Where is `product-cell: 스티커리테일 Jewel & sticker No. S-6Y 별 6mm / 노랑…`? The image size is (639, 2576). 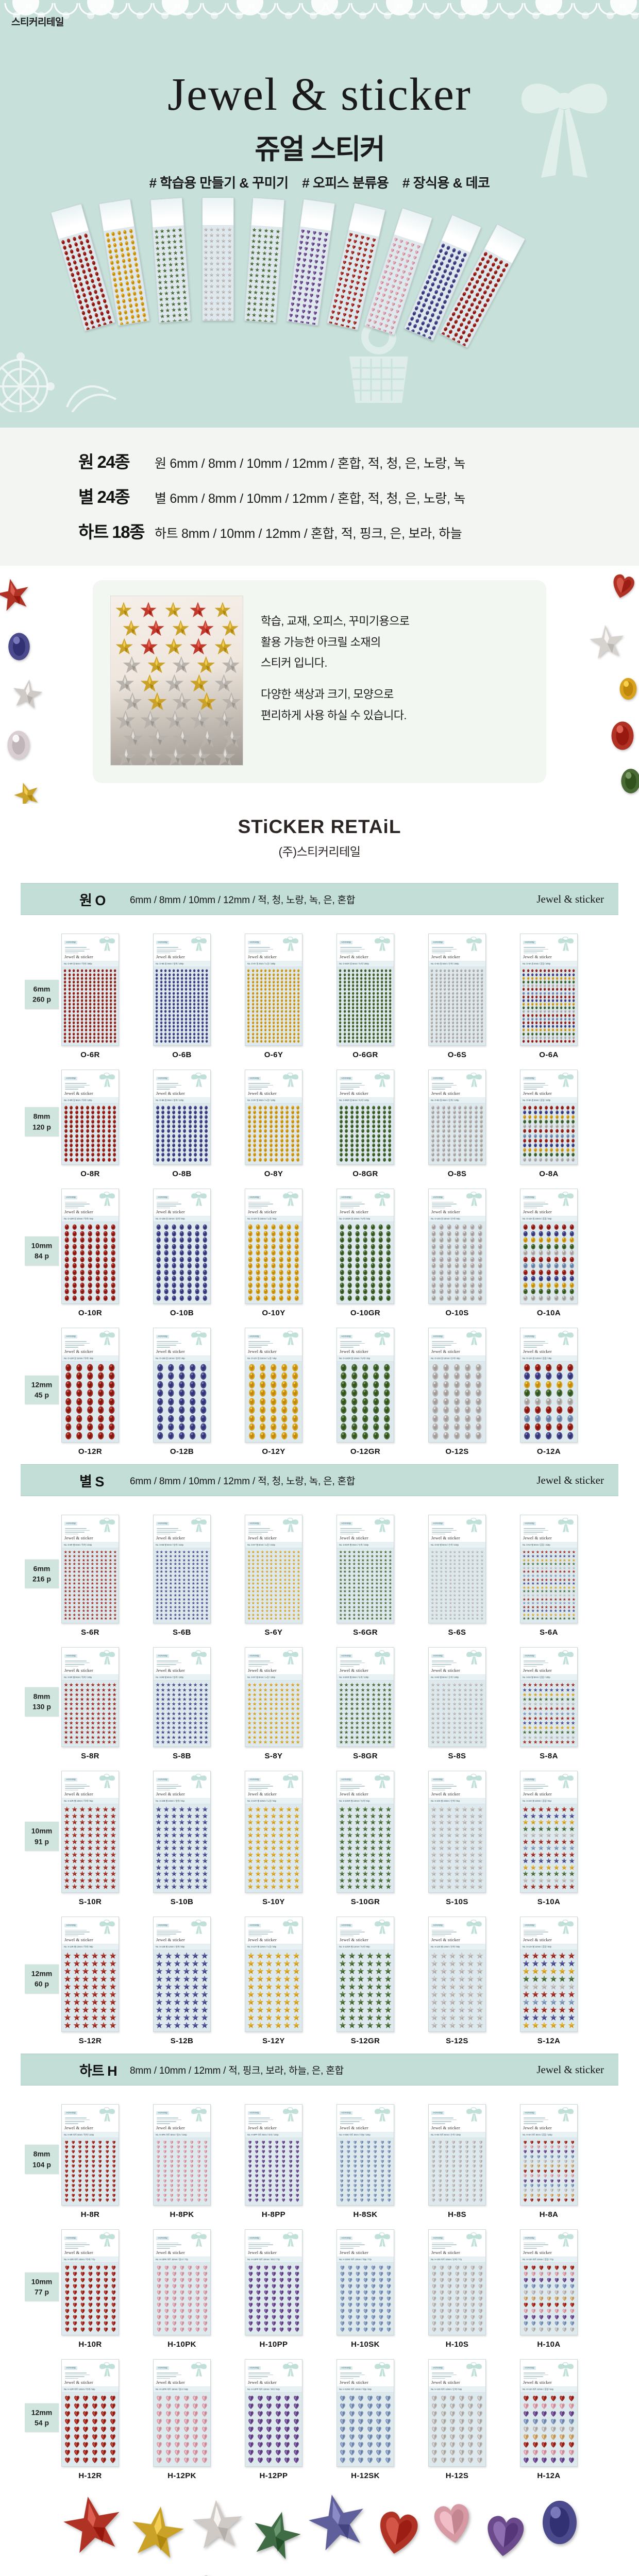 product-cell: 스티커리테일 Jewel & sticker No. S-6Y 별 6mm / 노랑… is located at coordinates (274, 1576).